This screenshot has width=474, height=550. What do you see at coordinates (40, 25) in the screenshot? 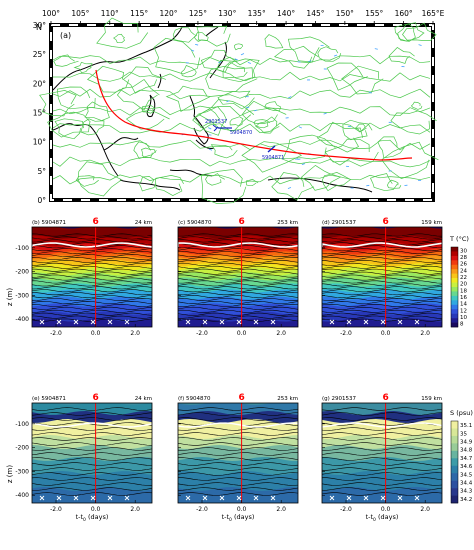
I see `lat-tick-label: 30°` at bounding box center [40, 25].